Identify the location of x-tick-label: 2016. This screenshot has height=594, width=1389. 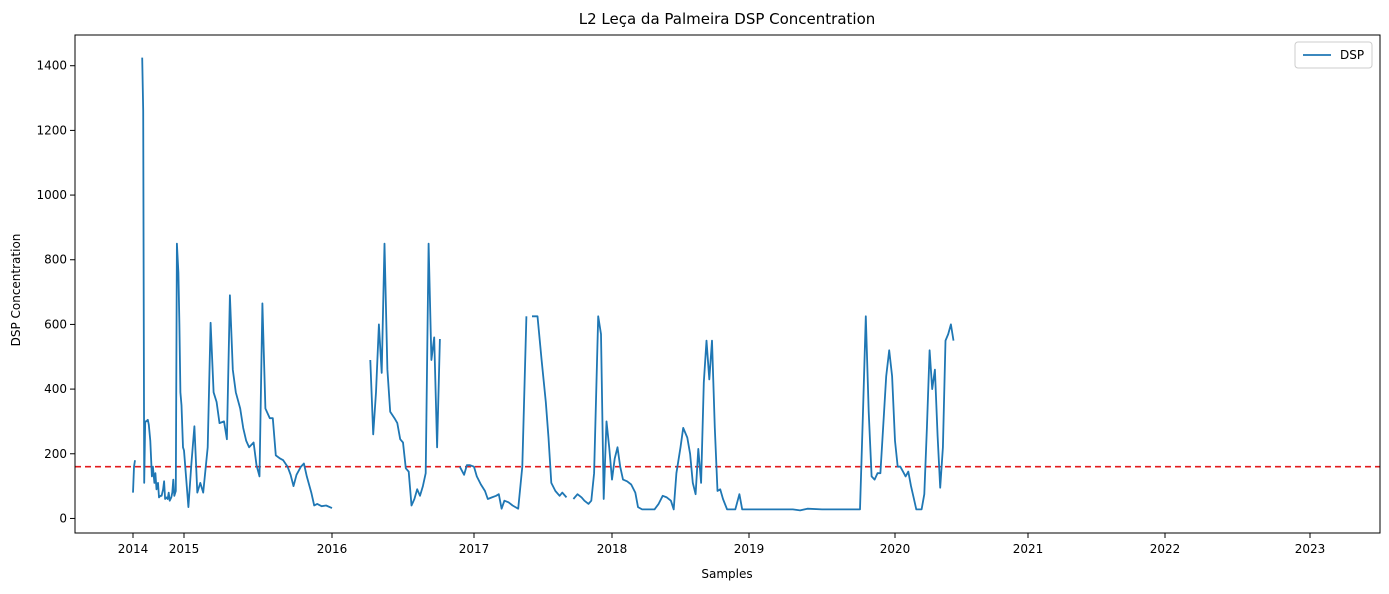
(332, 549).